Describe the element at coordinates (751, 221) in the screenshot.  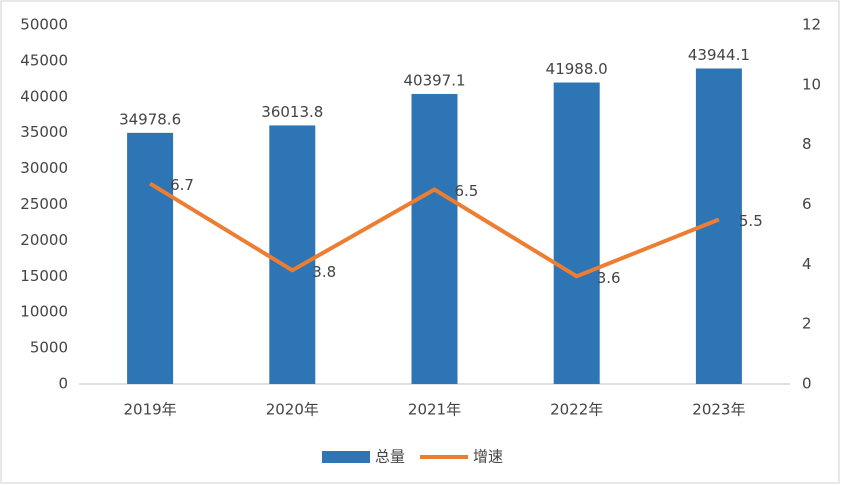
I see `line-value-label: 5.5` at that location.